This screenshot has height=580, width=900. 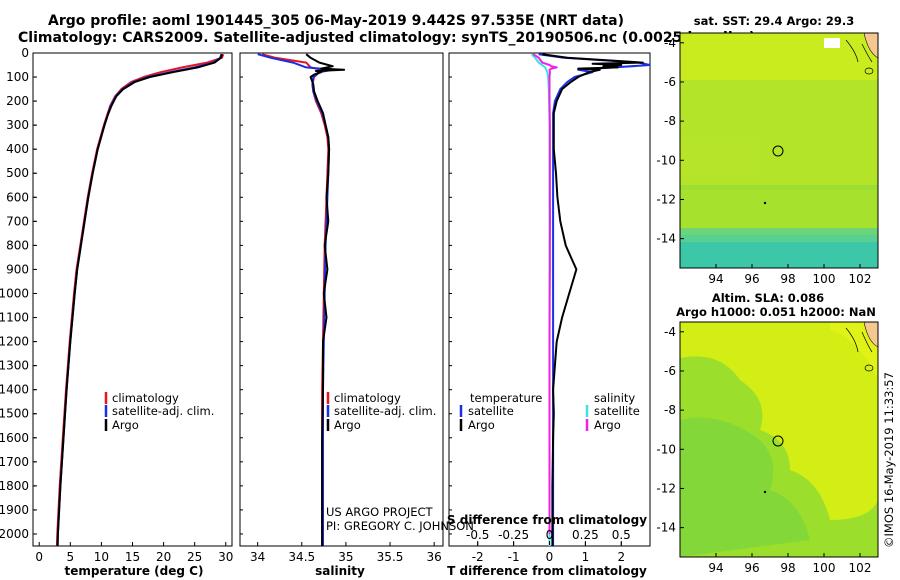 What do you see at coordinates (513, 535) in the screenshot?
I see `s-diff-tick-label: -0.25` at bounding box center [513, 535].